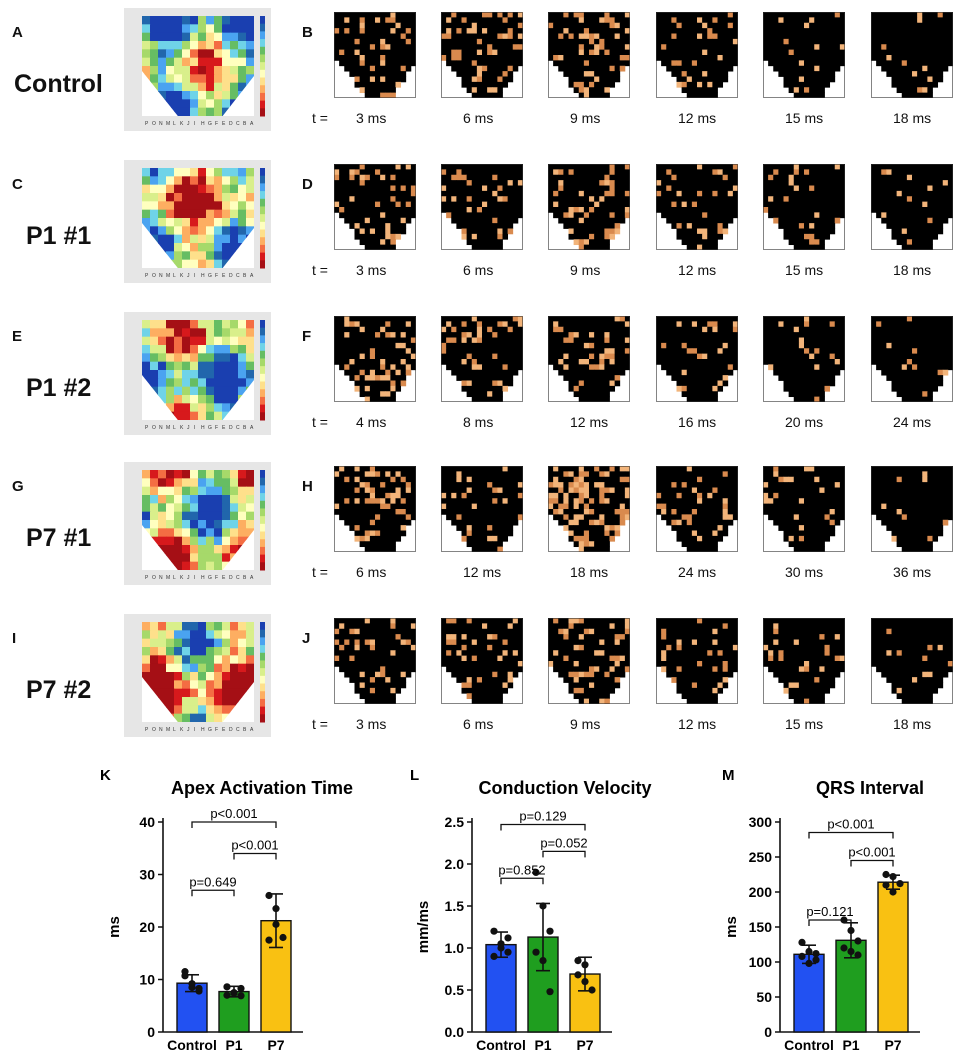  Describe the element at coordinates (761, 892) in the screenshot. I see `y-tick-label: 200` at that location.